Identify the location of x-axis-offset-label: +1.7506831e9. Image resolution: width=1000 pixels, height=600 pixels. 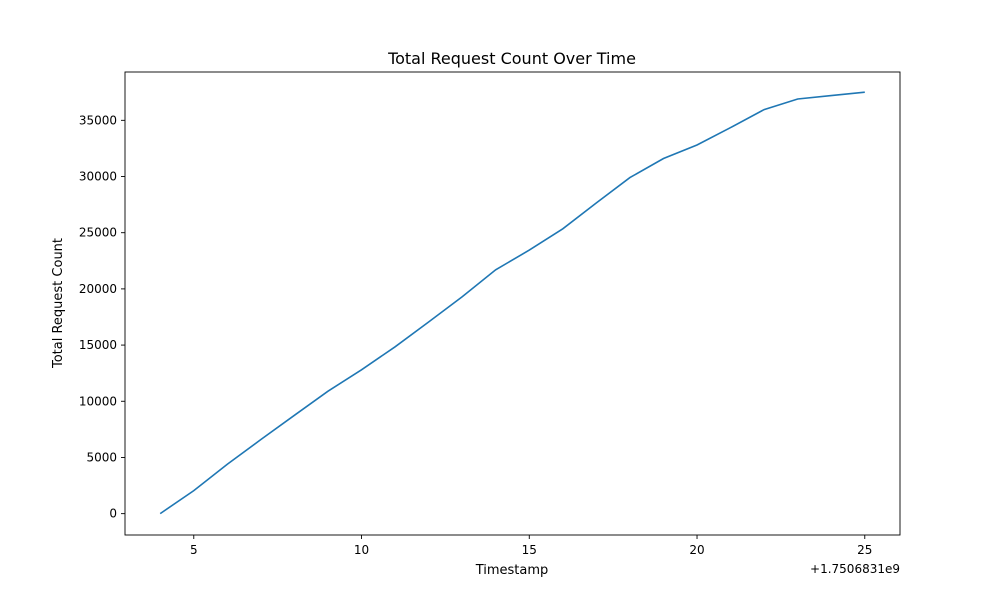
(855, 569).